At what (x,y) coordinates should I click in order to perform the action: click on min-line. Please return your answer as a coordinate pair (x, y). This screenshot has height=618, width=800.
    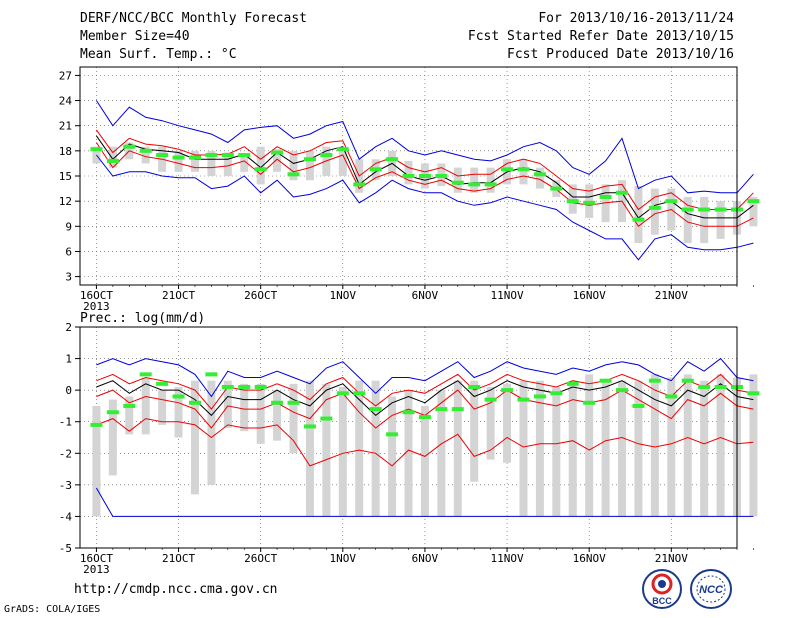
    Looking at the image, I should click on (425, 207).